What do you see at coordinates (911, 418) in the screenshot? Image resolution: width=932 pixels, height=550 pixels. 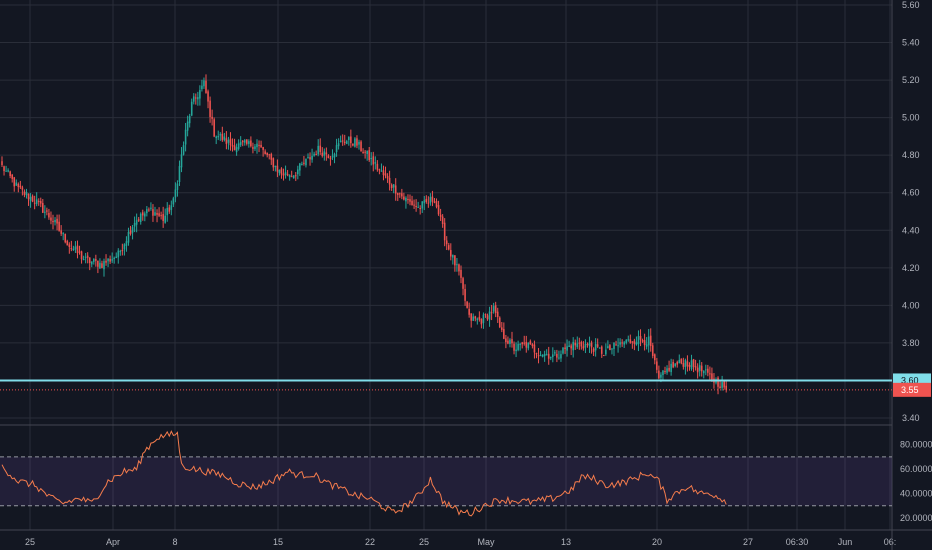 I see `price-tick-label: 3.40` at bounding box center [911, 418].